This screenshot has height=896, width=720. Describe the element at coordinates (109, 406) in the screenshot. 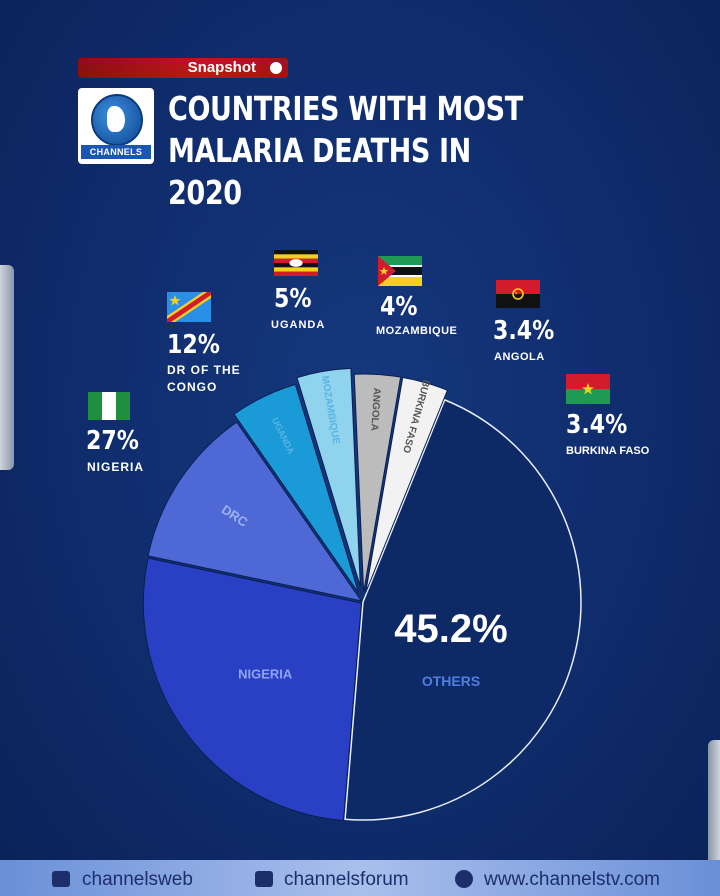

I see `nigeria-flag-icon` at that location.